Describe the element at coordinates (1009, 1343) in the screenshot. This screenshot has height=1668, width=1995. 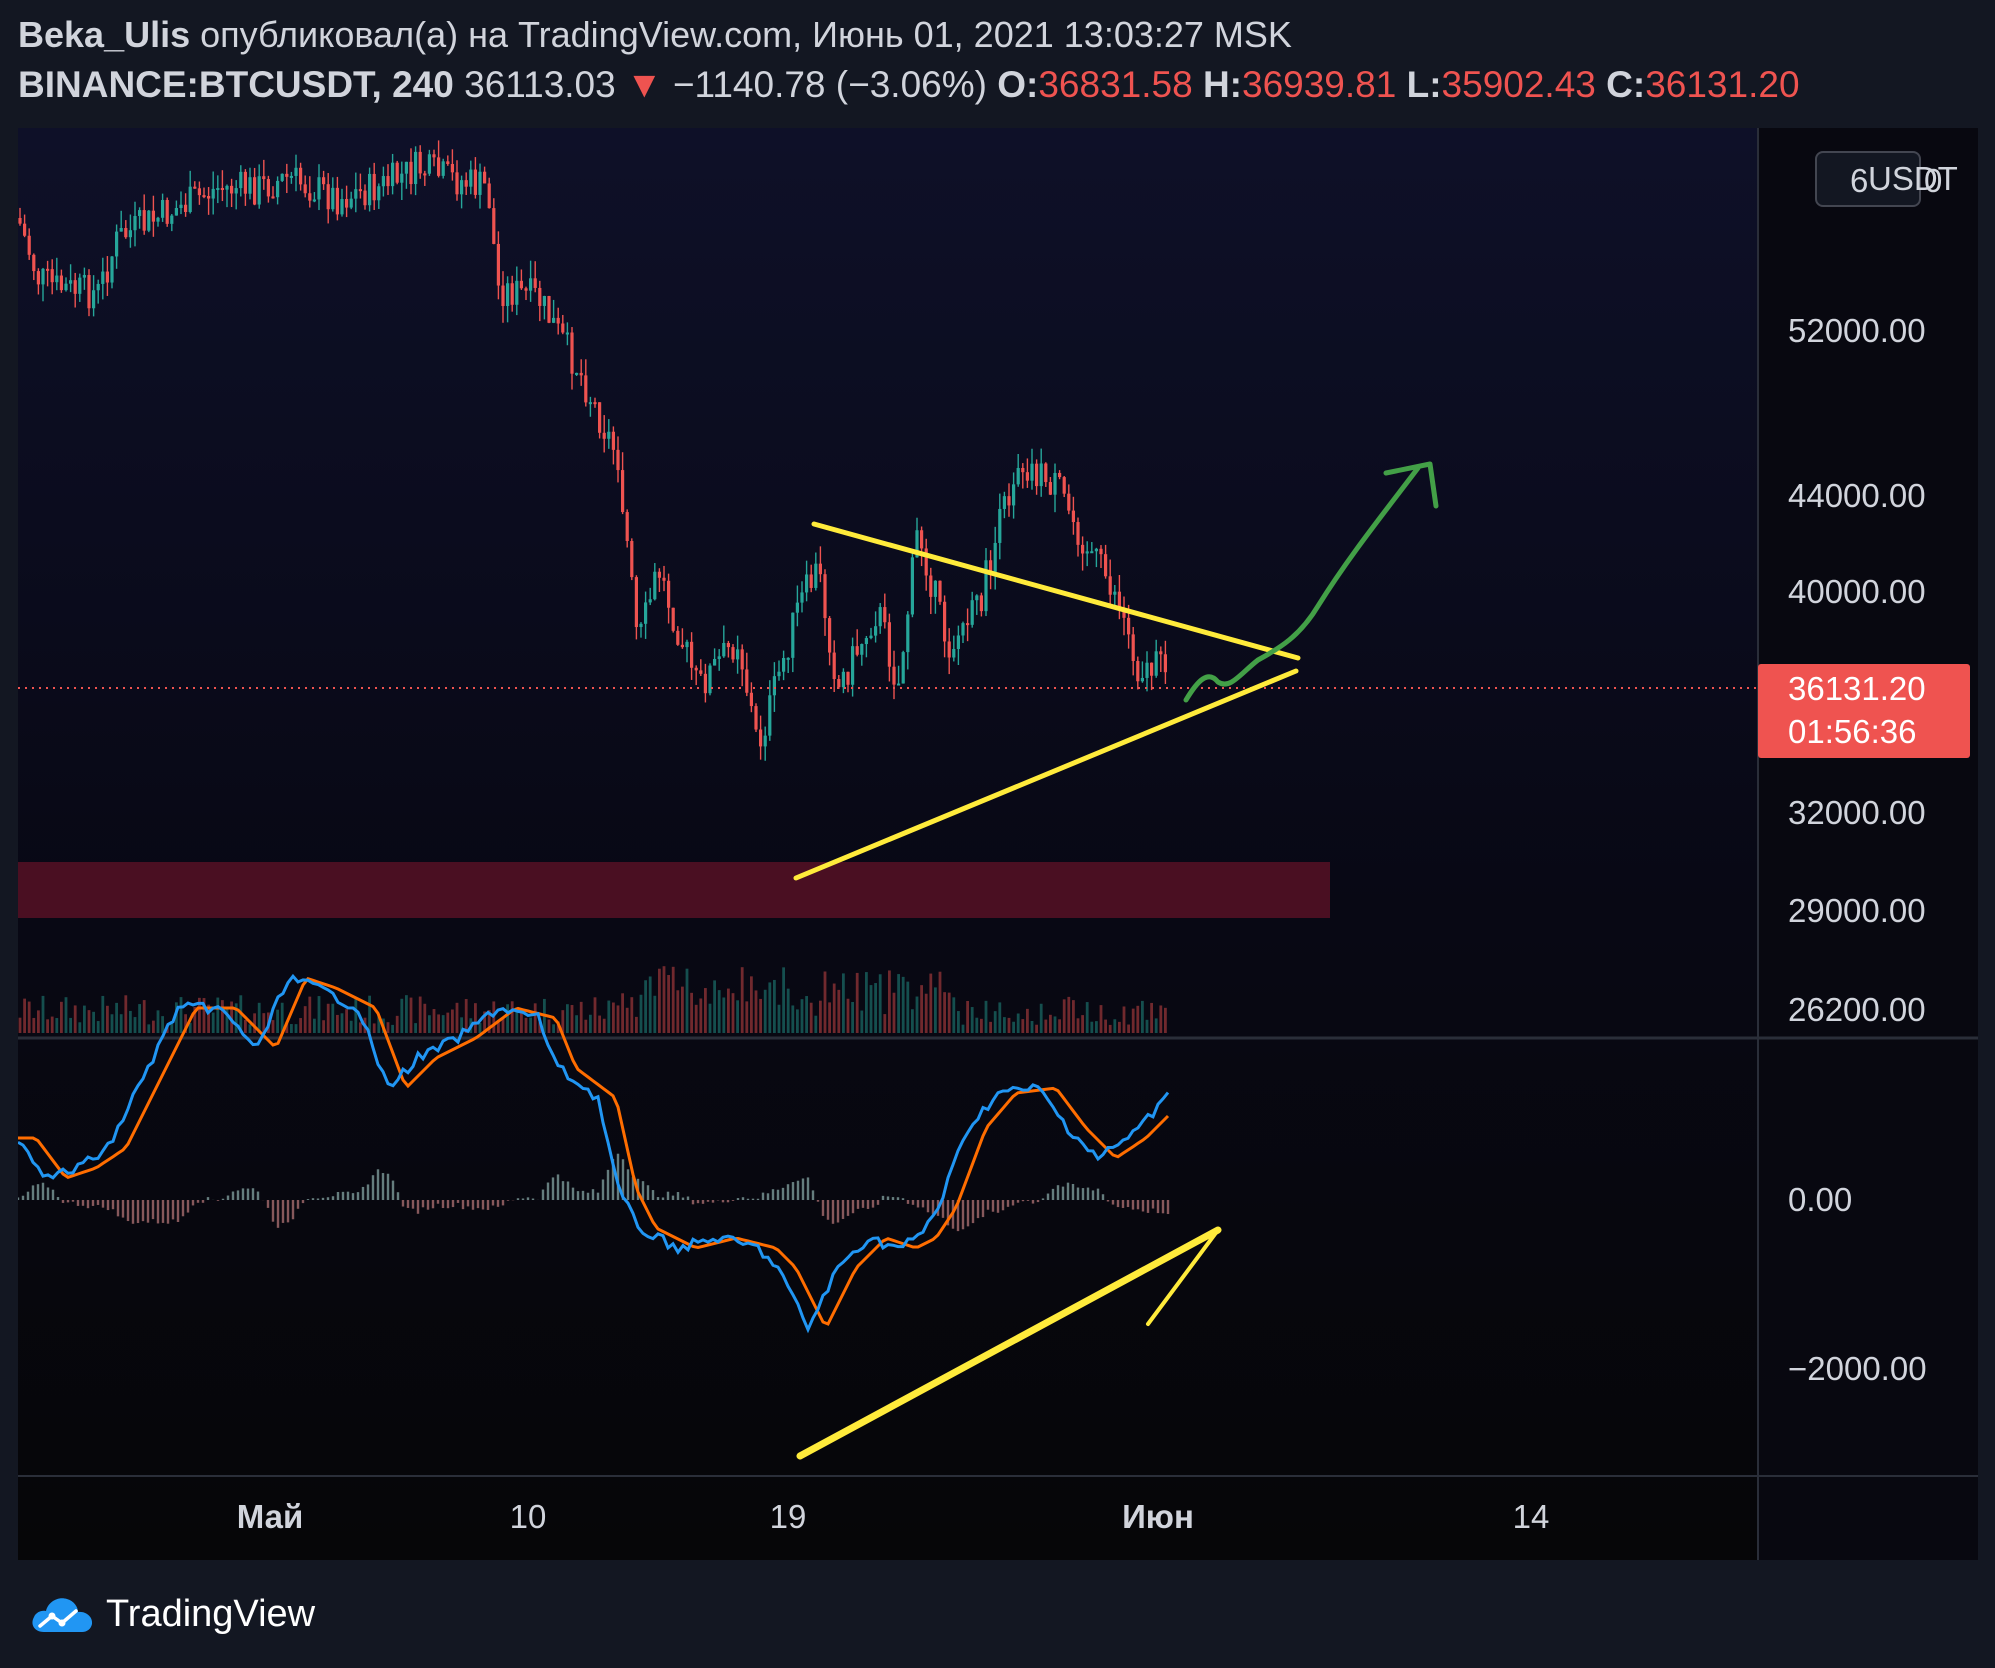
I see `divergence-trendline` at that location.